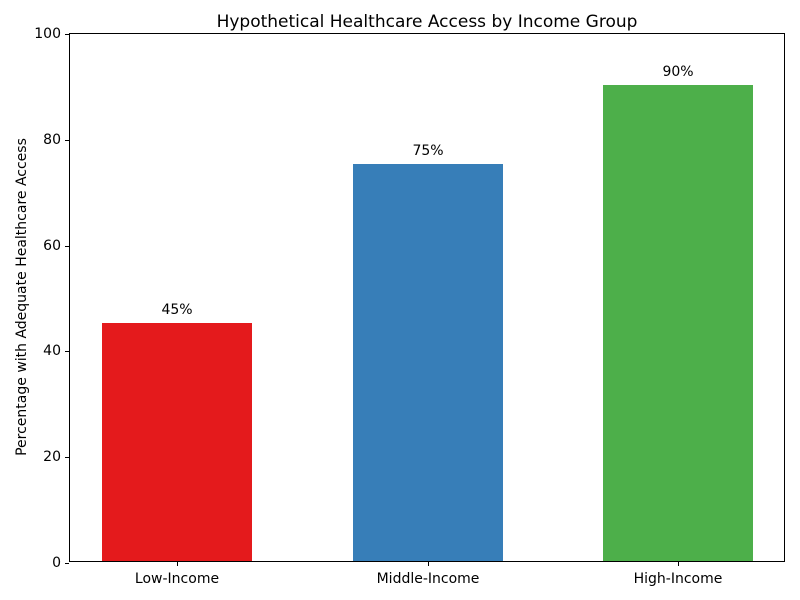 The image size is (800, 600). I want to click on y-tick-label: 40, so click(52, 351).